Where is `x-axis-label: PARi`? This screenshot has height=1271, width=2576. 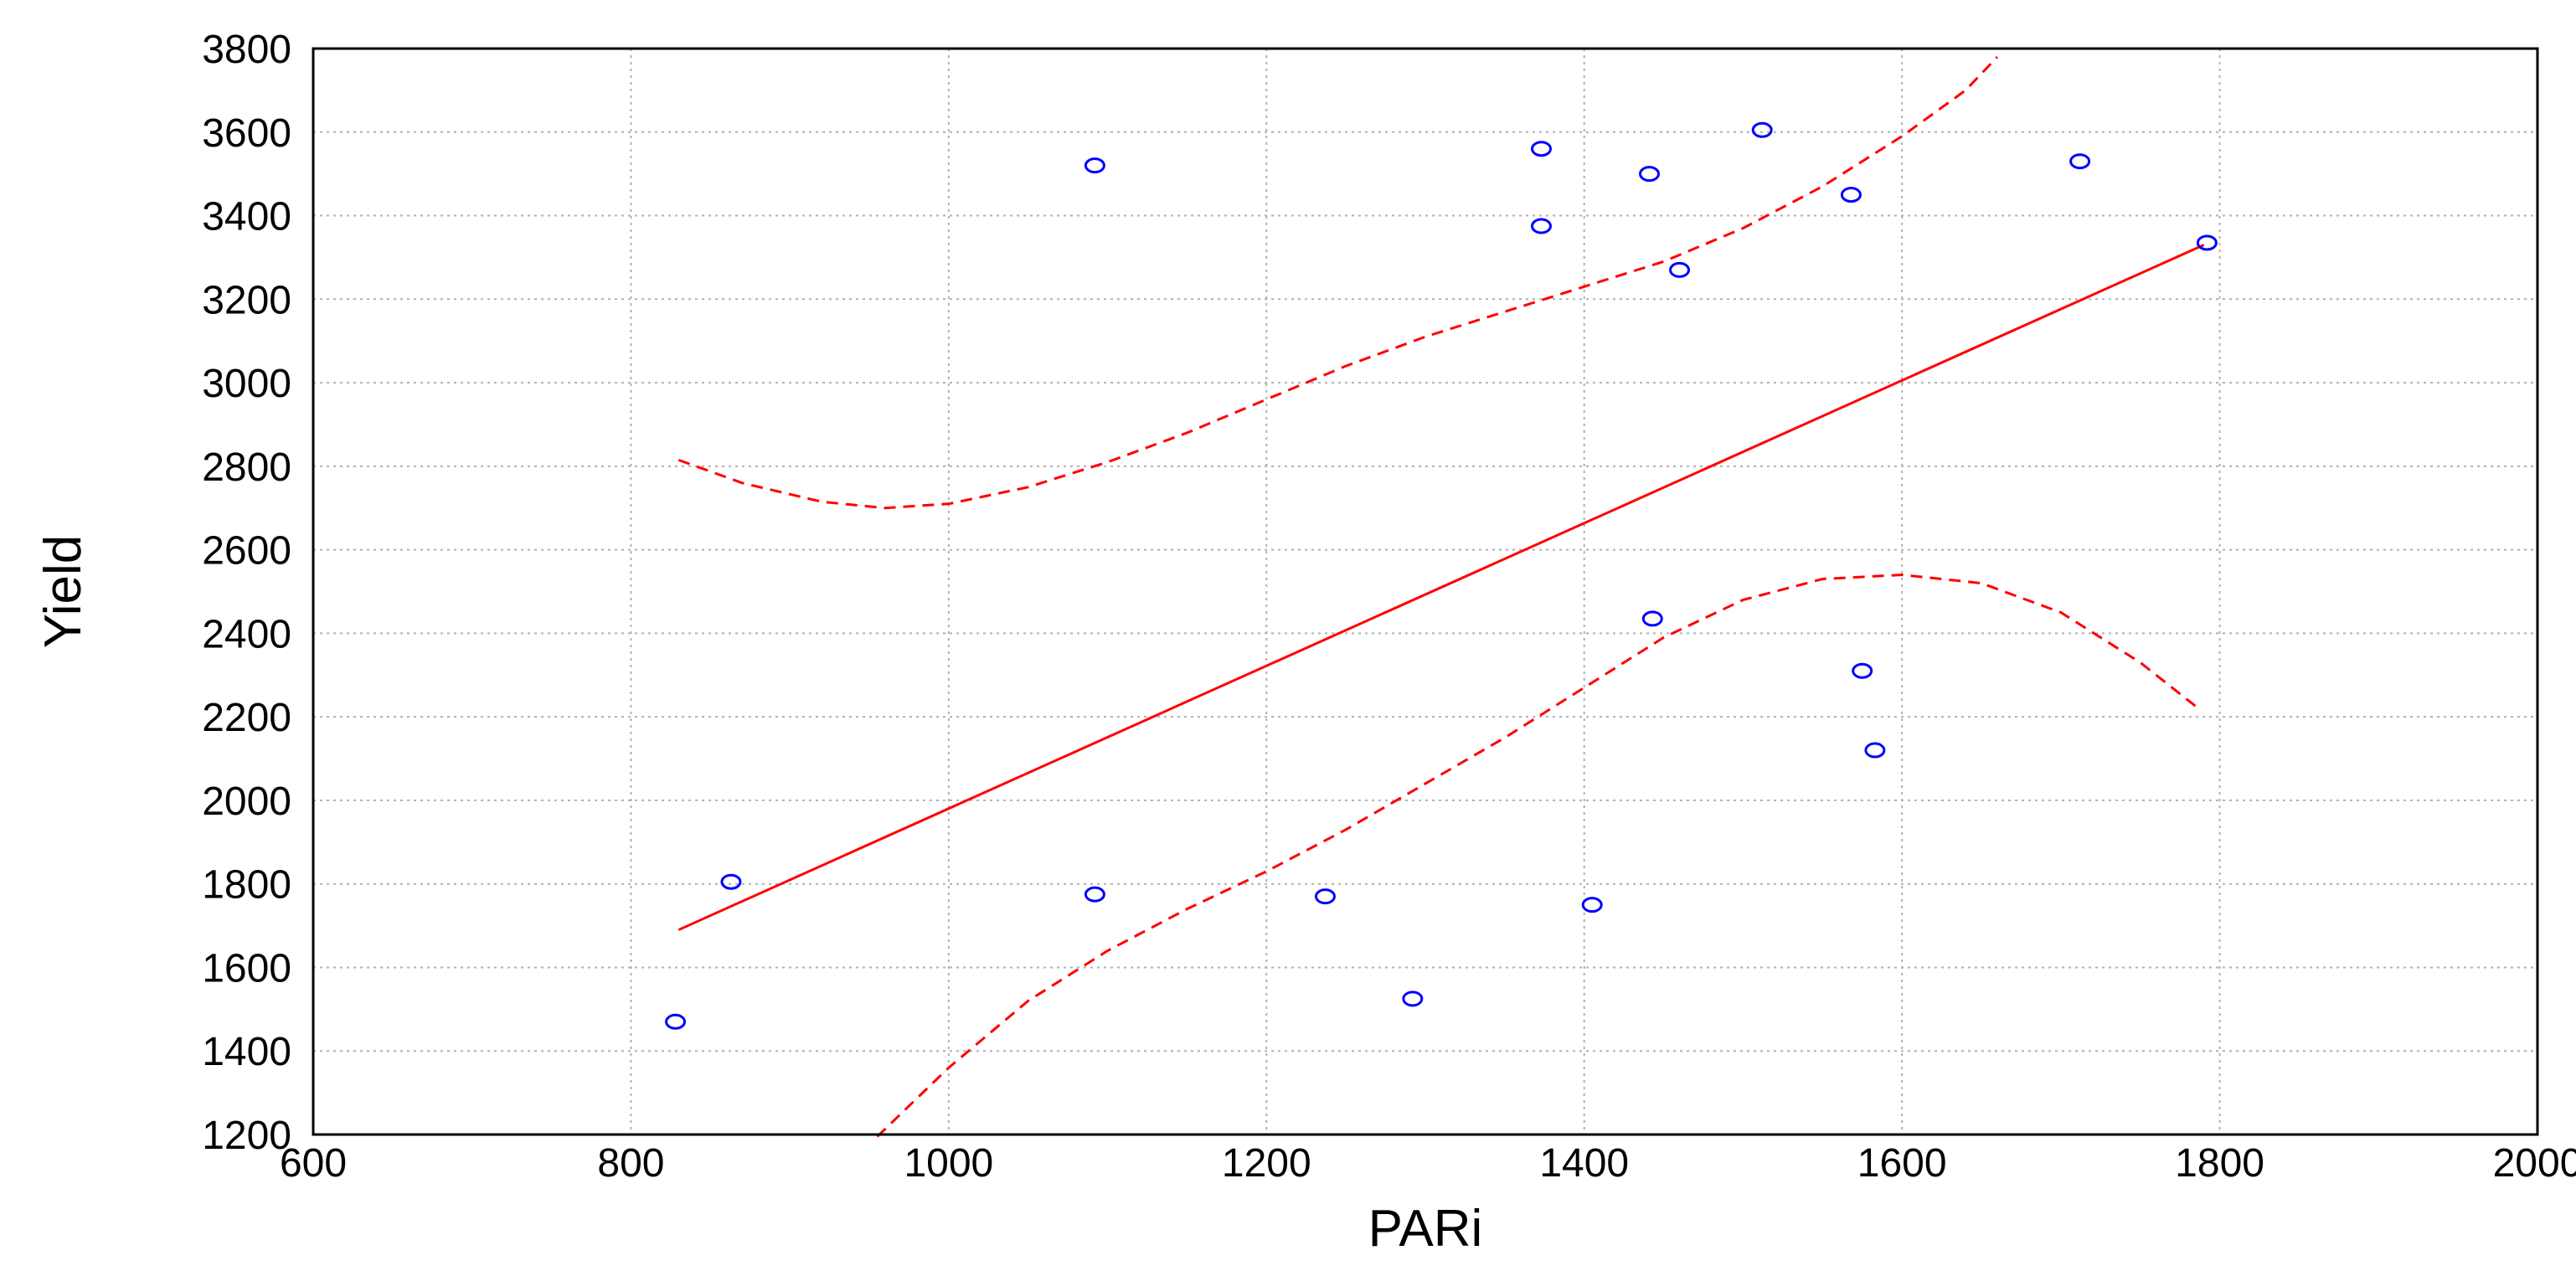
x-axis-label: PARi is located at coordinates (1425, 1229).